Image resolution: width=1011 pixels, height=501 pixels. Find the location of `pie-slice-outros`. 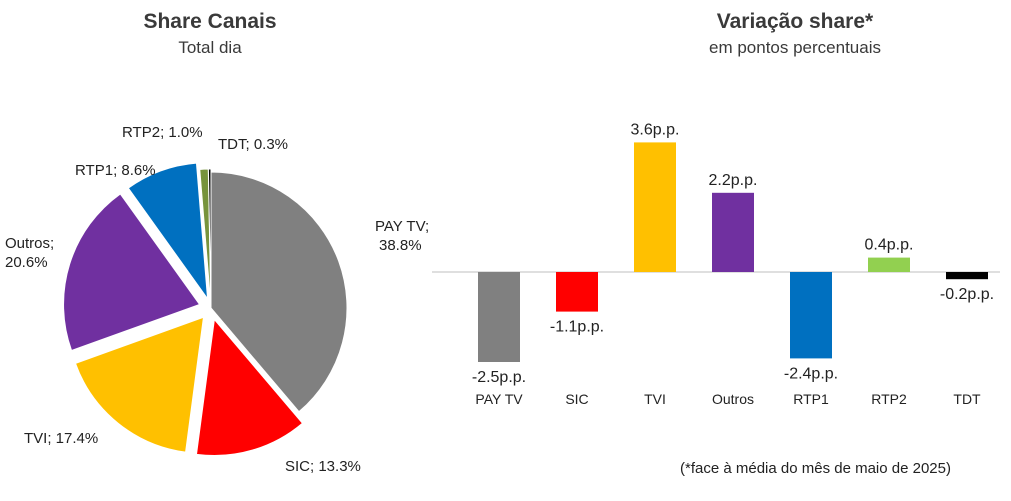

pie-slice-outros is located at coordinates (132, 272).